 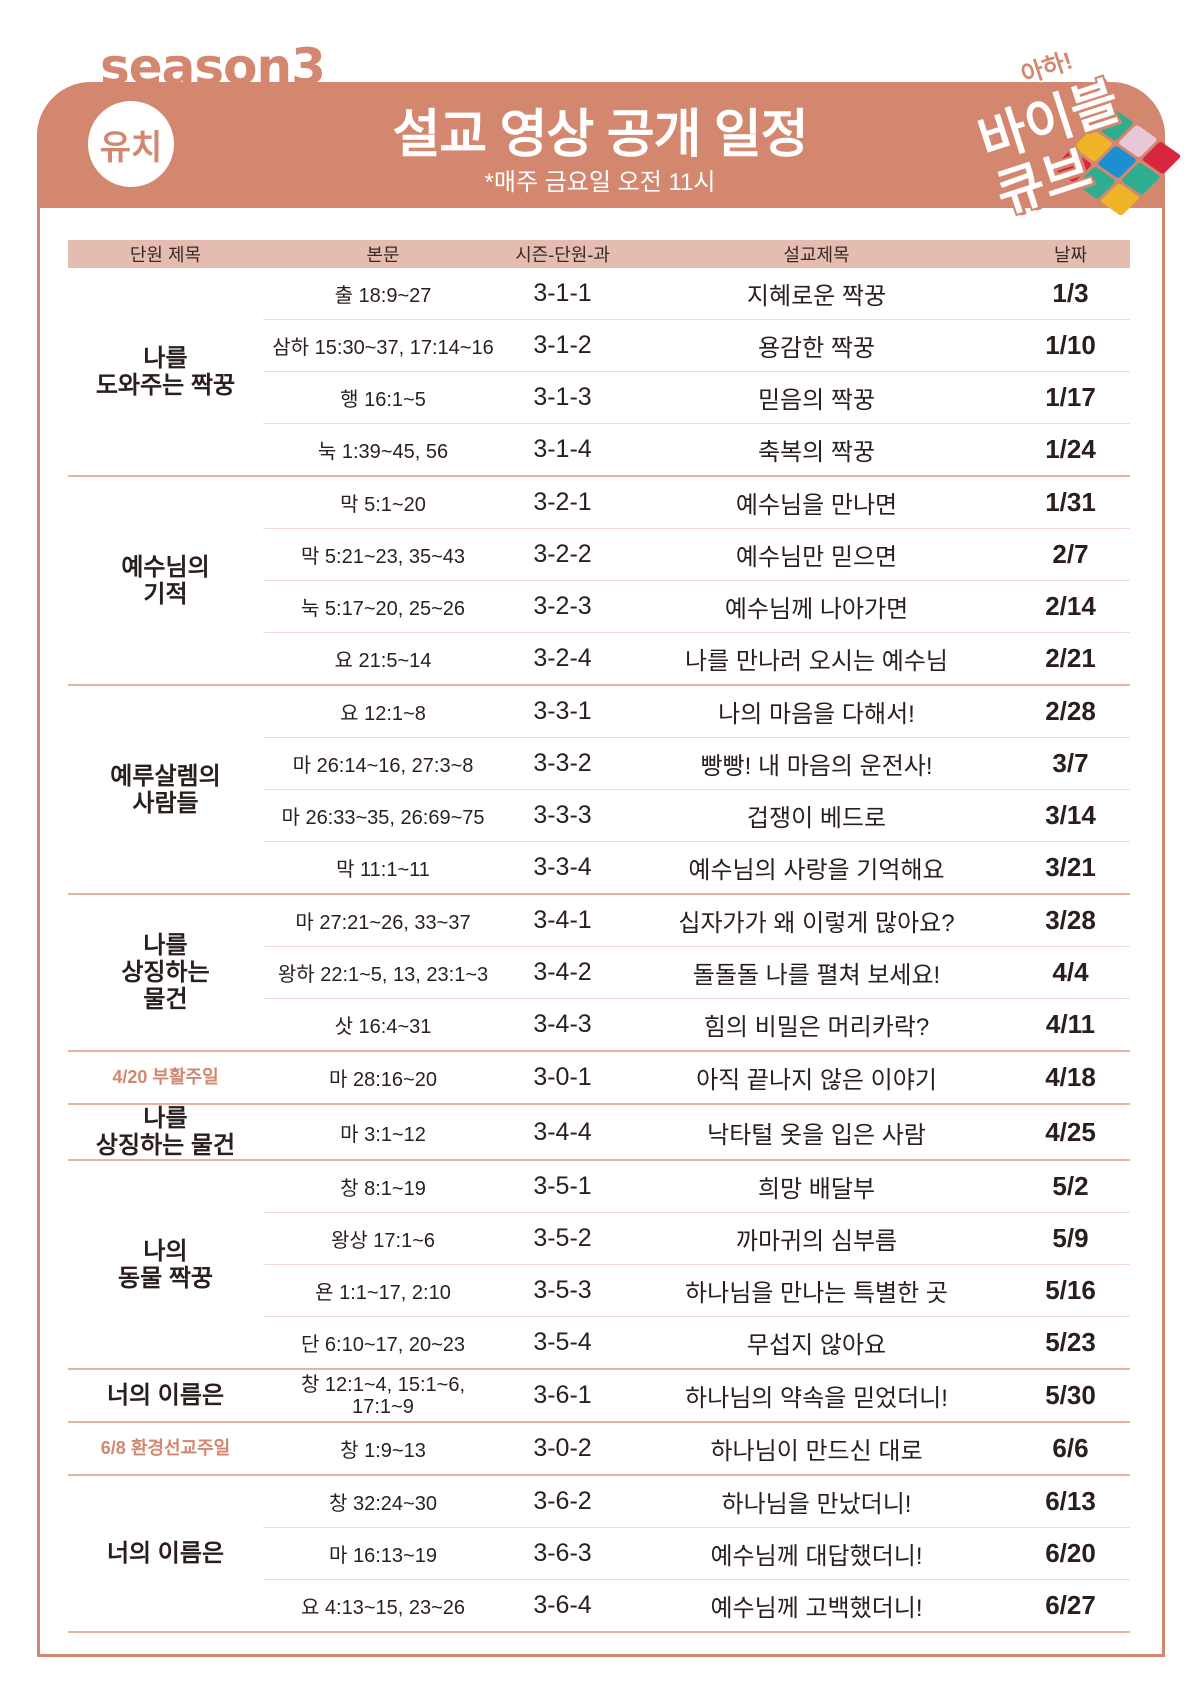 What do you see at coordinates (1070, 254) in the screenshot?
I see `col-header-date: 날짜` at bounding box center [1070, 254].